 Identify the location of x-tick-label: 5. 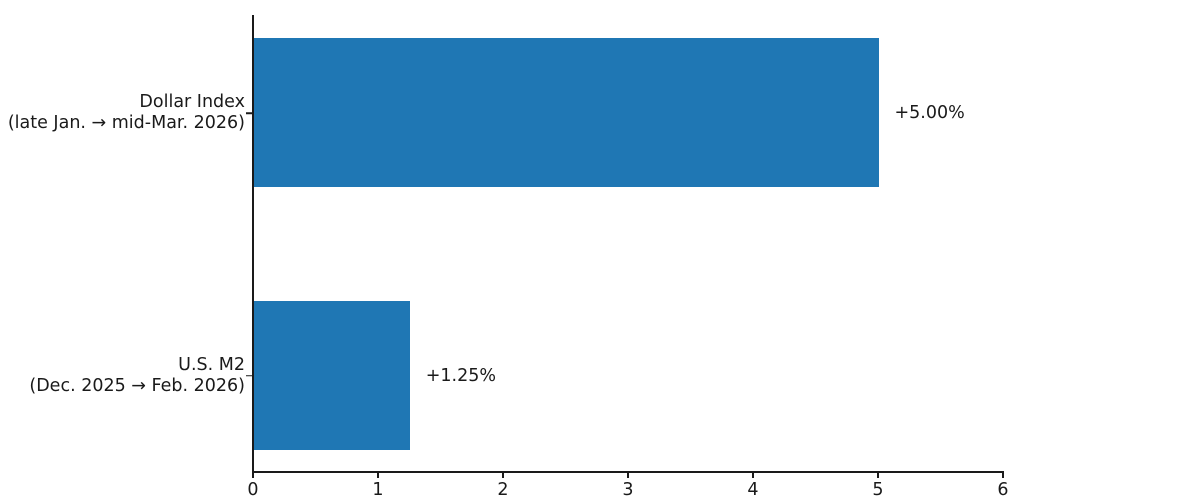
(878, 490).